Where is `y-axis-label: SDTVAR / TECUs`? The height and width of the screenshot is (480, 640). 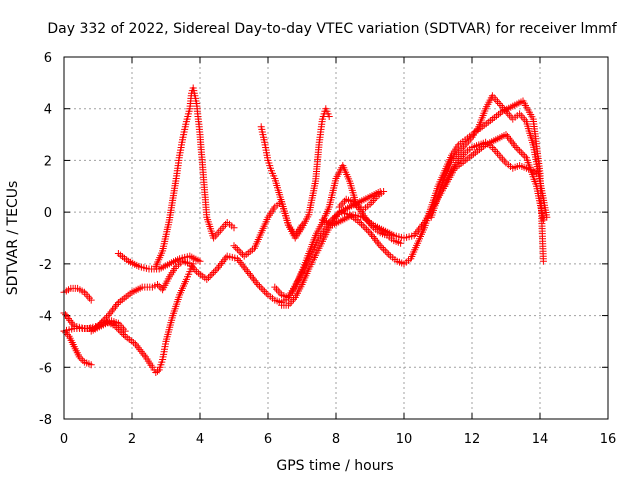
y-axis-label: SDTVAR / TECUs is located at coordinates (13, 238).